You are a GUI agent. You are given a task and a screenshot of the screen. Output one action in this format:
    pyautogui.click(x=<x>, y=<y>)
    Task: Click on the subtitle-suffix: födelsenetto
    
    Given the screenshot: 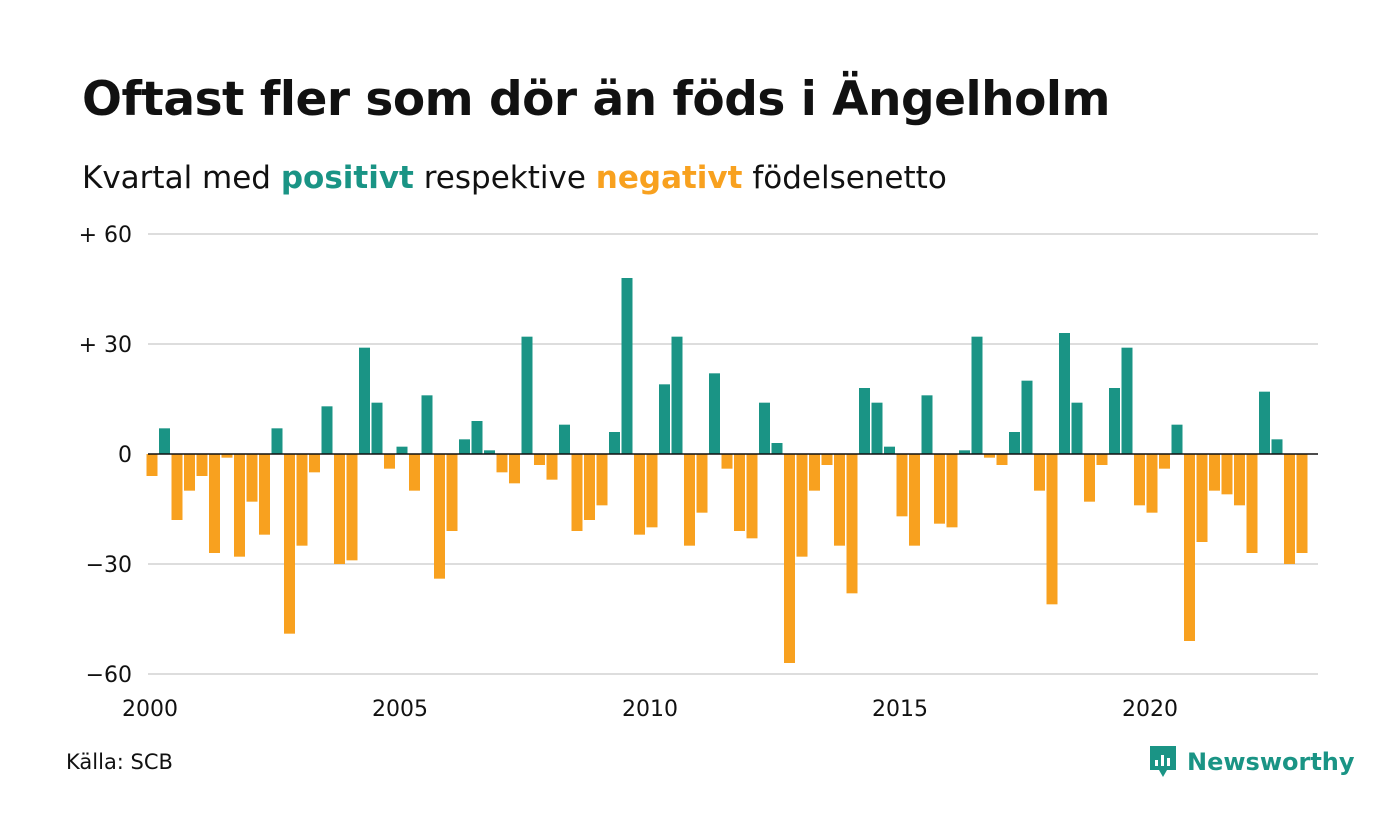 What is the action you would take?
    pyautogui.click(x=844, y=178)
    